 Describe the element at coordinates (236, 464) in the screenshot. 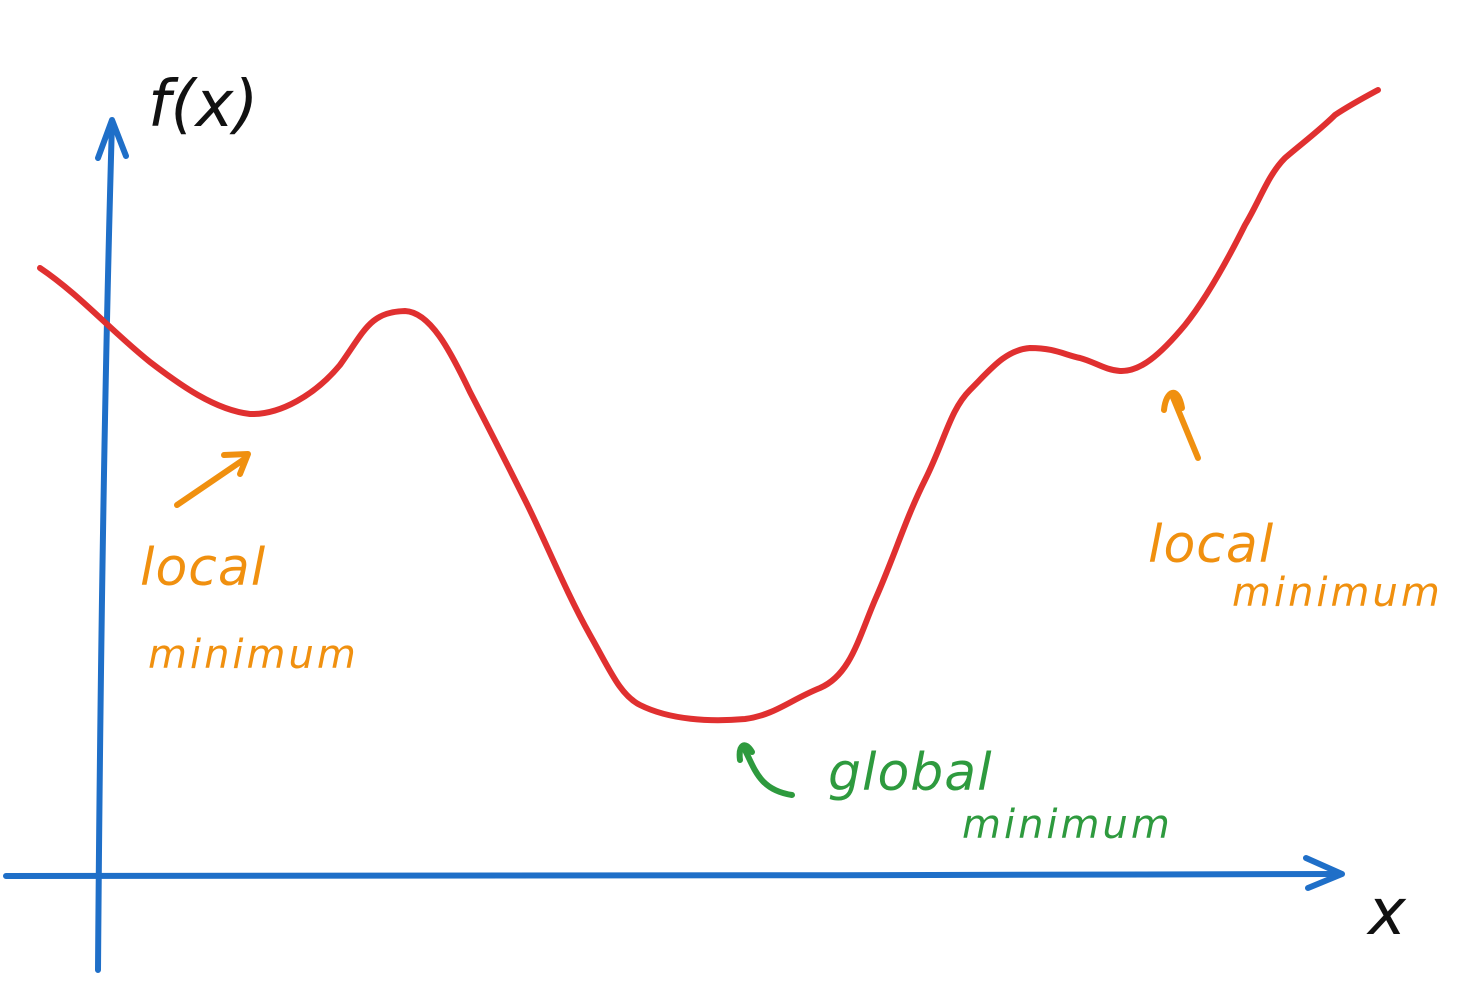

I see `left-annotation-arrowhead` at that location.